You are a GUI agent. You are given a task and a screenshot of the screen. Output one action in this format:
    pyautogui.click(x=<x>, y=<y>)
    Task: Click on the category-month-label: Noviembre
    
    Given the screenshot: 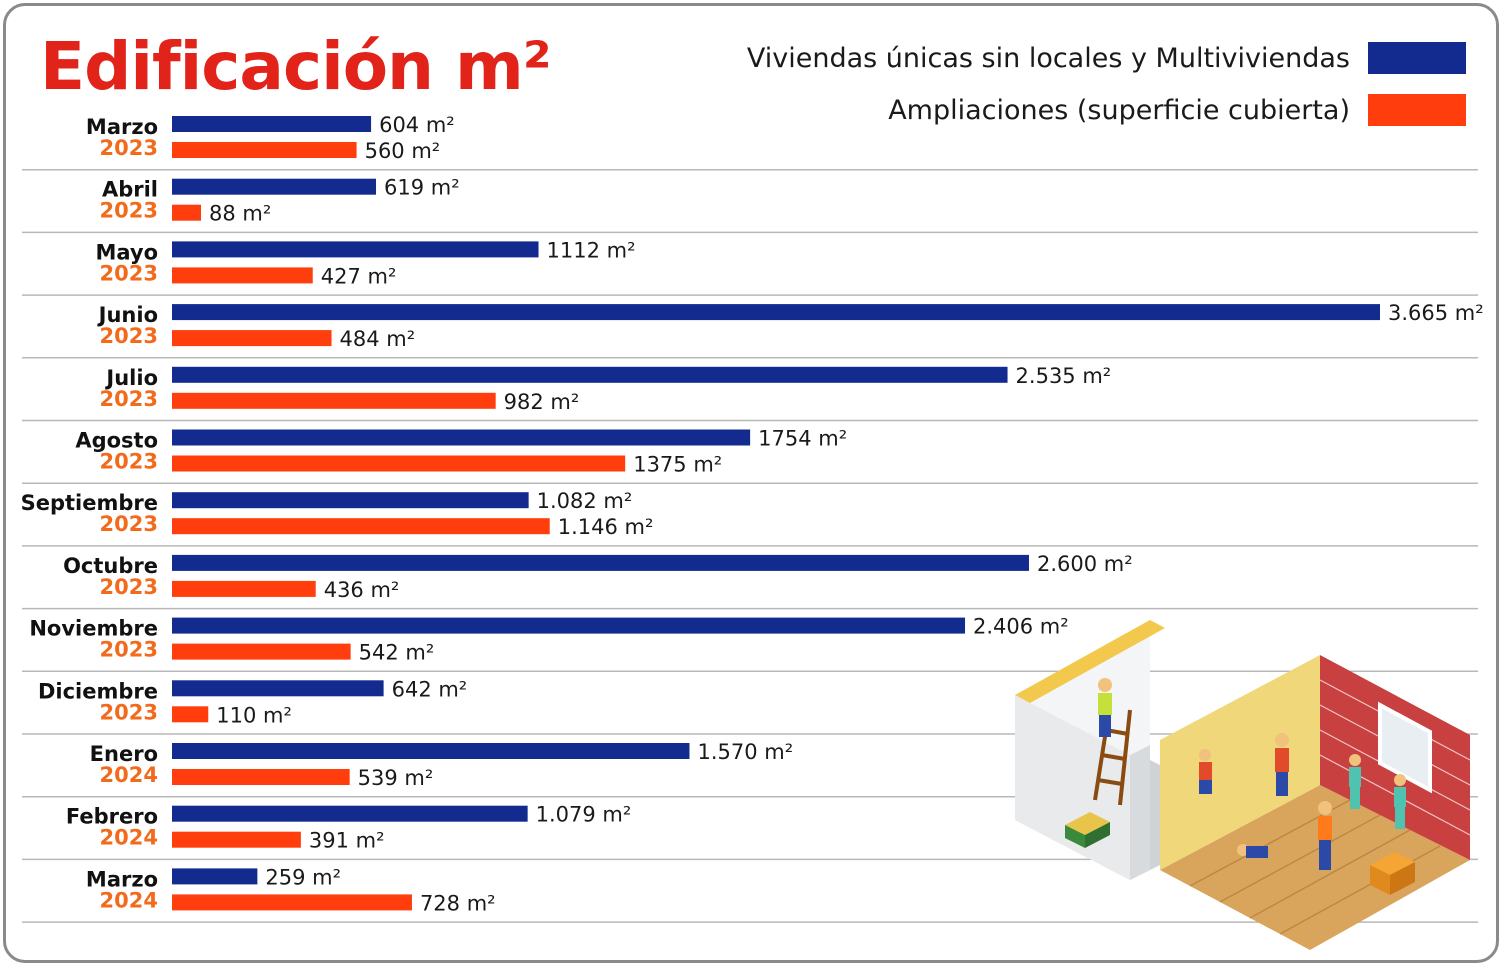 What is the action you would take?
    pyautogui.click(x=93, y=629)
    